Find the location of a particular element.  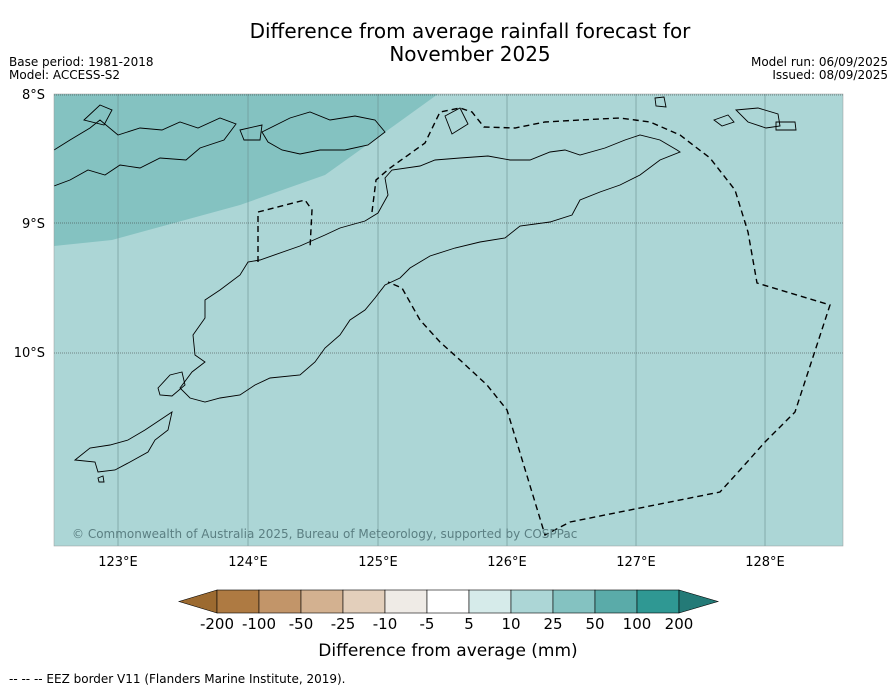

colorbar is located at coordinates (448, 601).